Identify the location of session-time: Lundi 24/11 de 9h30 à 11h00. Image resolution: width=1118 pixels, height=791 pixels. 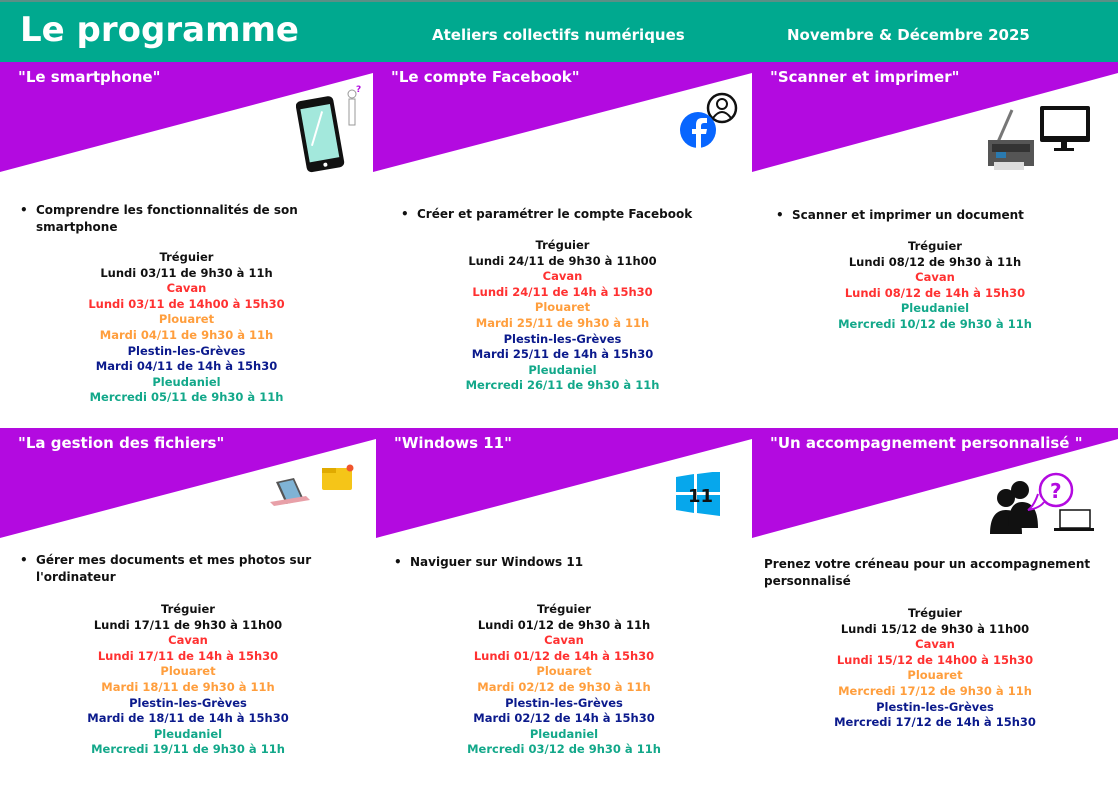
(562, 260).